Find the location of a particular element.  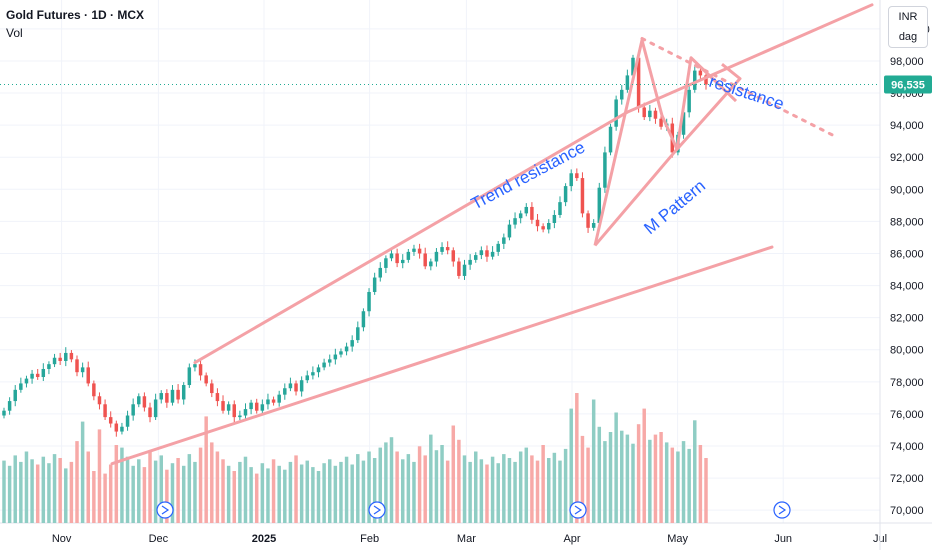

currency-selector: INR dag is located at coordinates (908, 27).